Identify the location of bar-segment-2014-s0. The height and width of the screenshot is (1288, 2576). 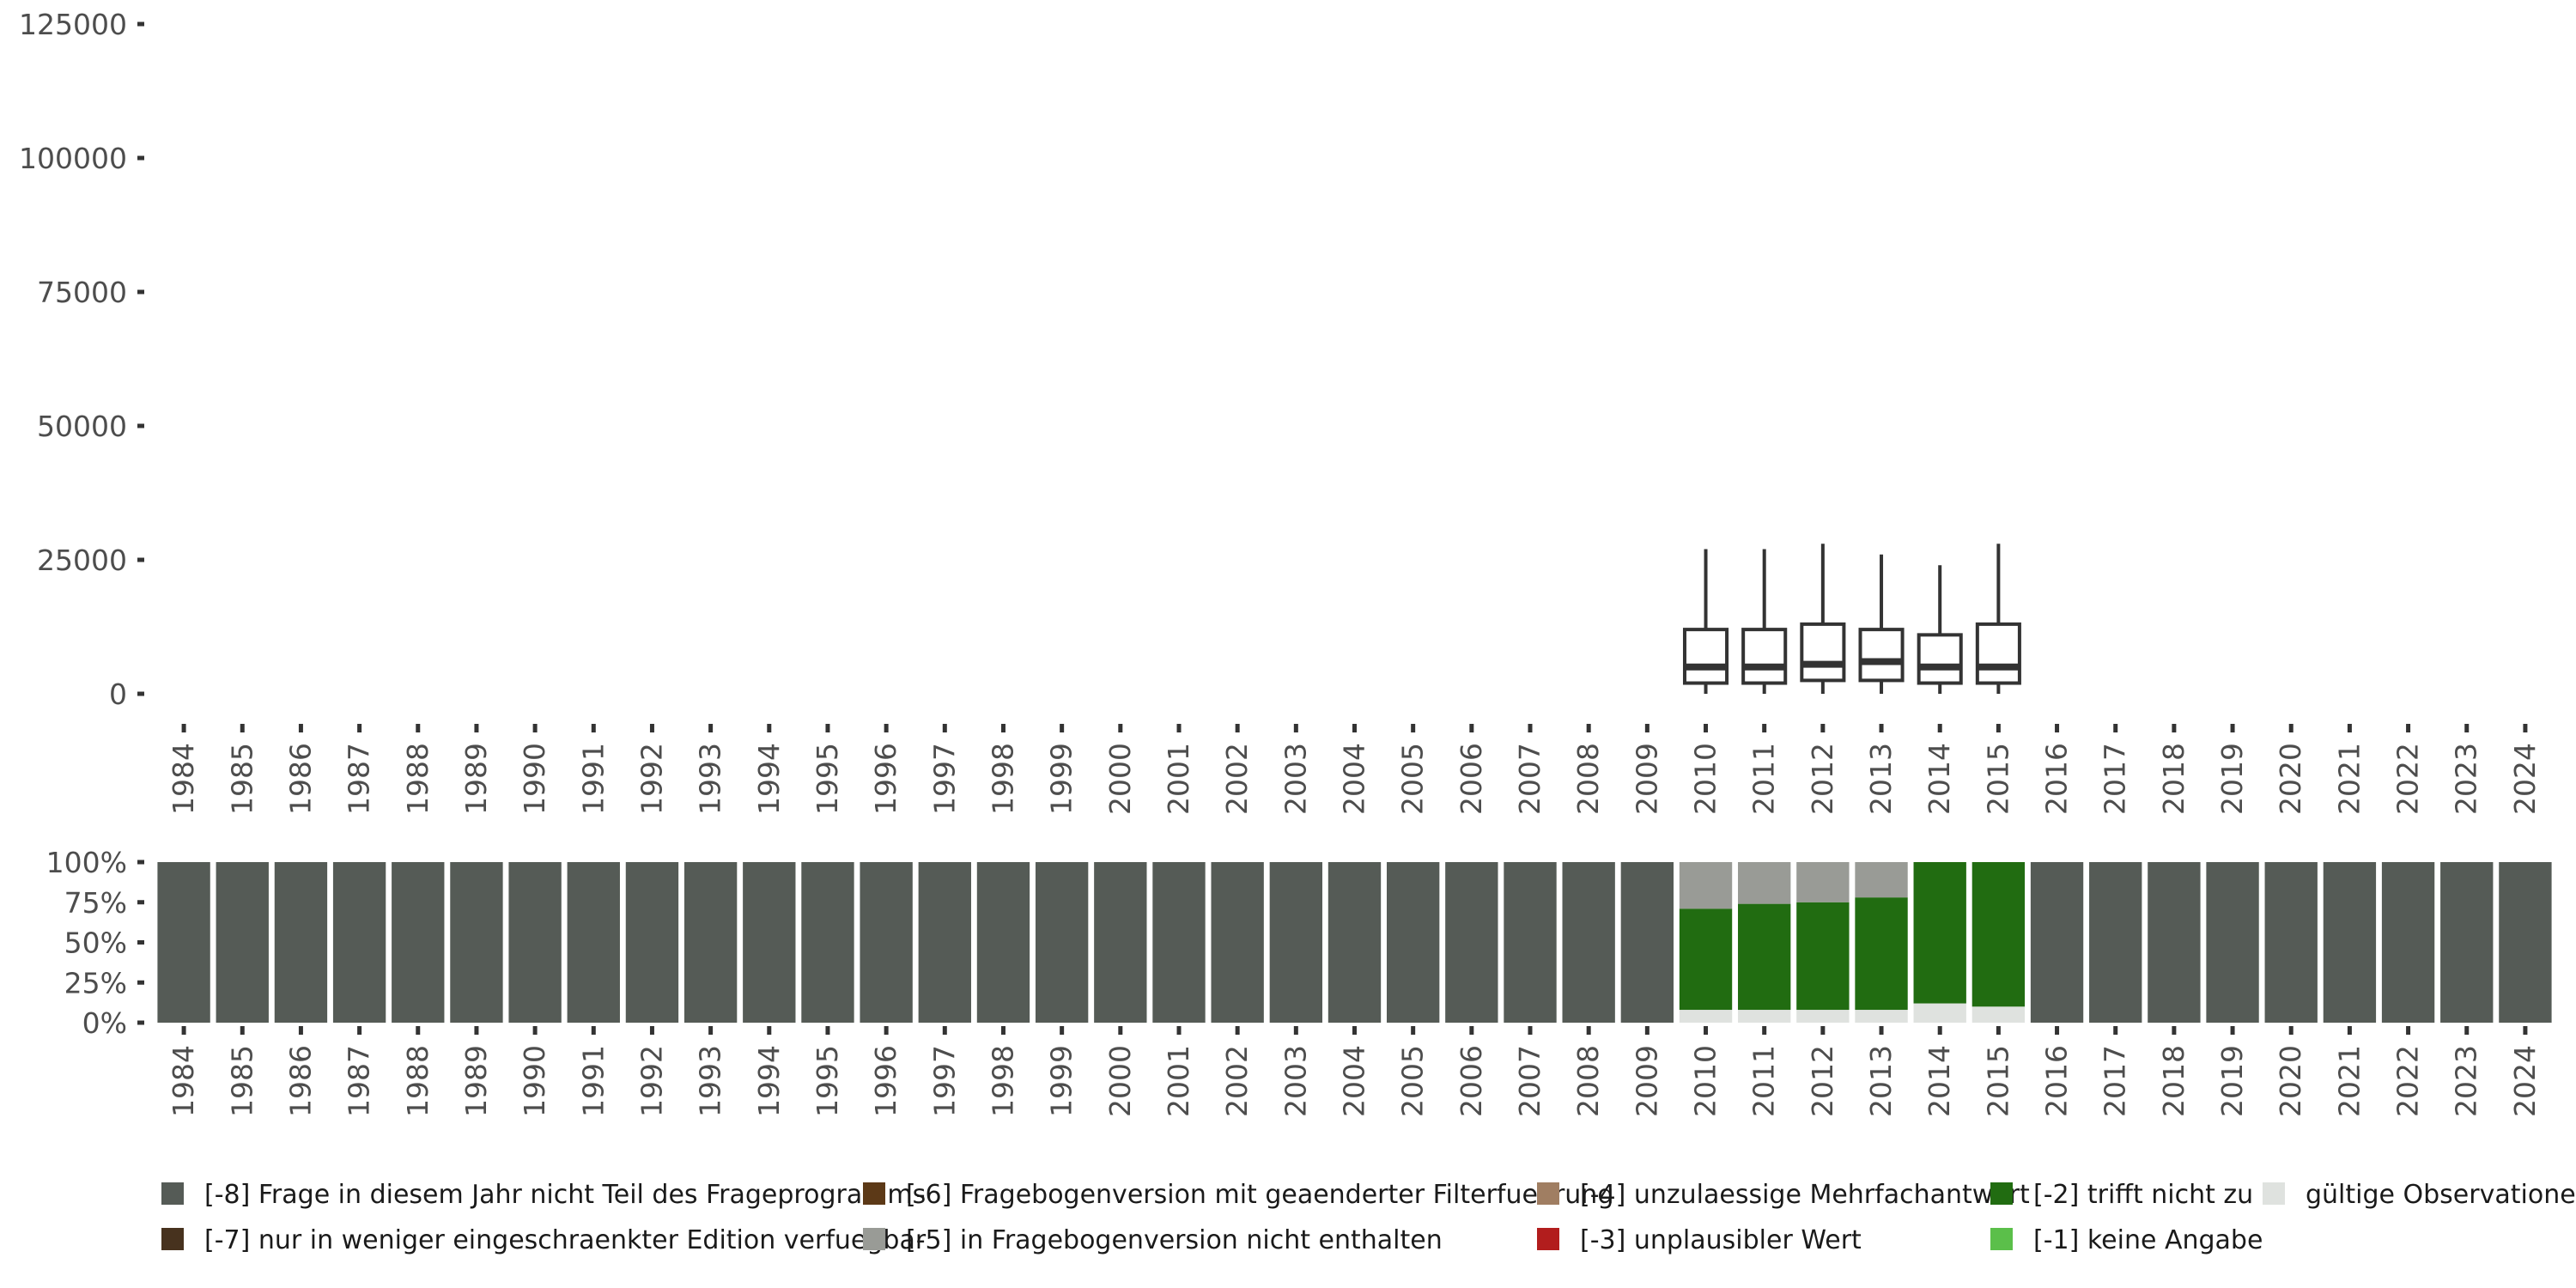
(1939, 1013).